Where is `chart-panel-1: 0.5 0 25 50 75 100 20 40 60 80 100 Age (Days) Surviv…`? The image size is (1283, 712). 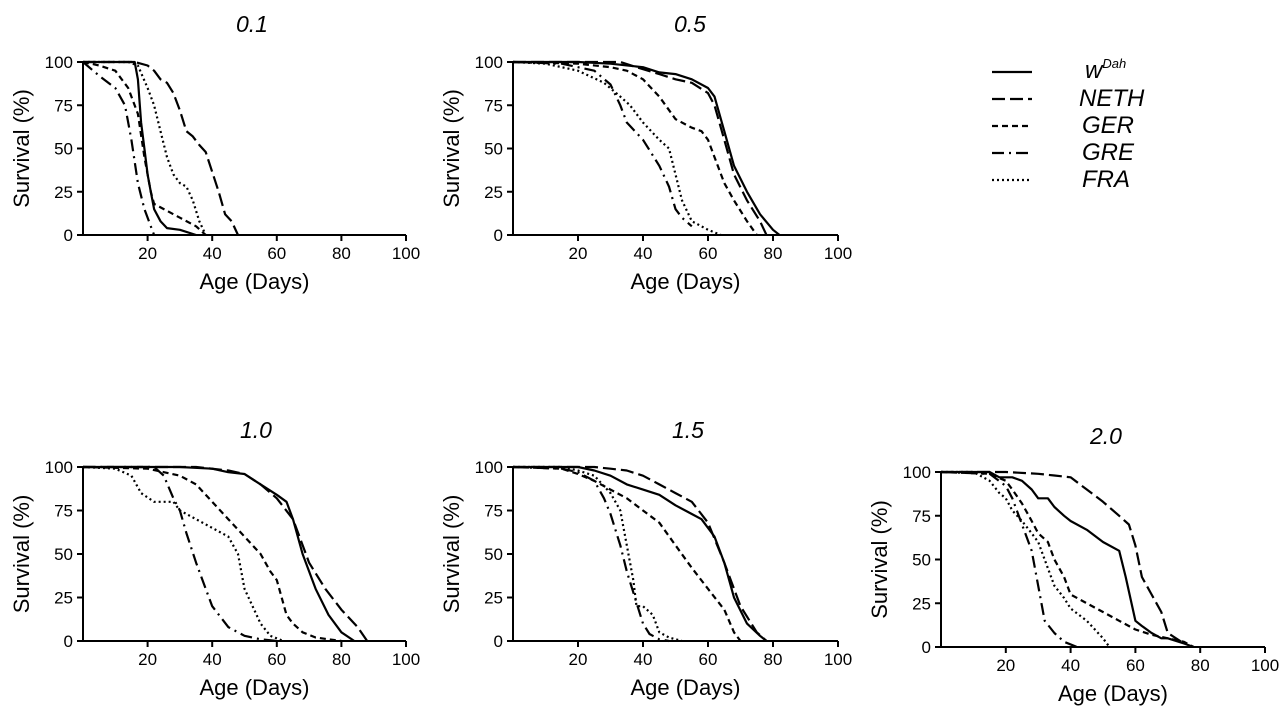 chart-panel-1: 0.5 0 25 50 75 100 20 40 60 80 100 Age (Days) Surviv… is located at coordinates (645, 152).